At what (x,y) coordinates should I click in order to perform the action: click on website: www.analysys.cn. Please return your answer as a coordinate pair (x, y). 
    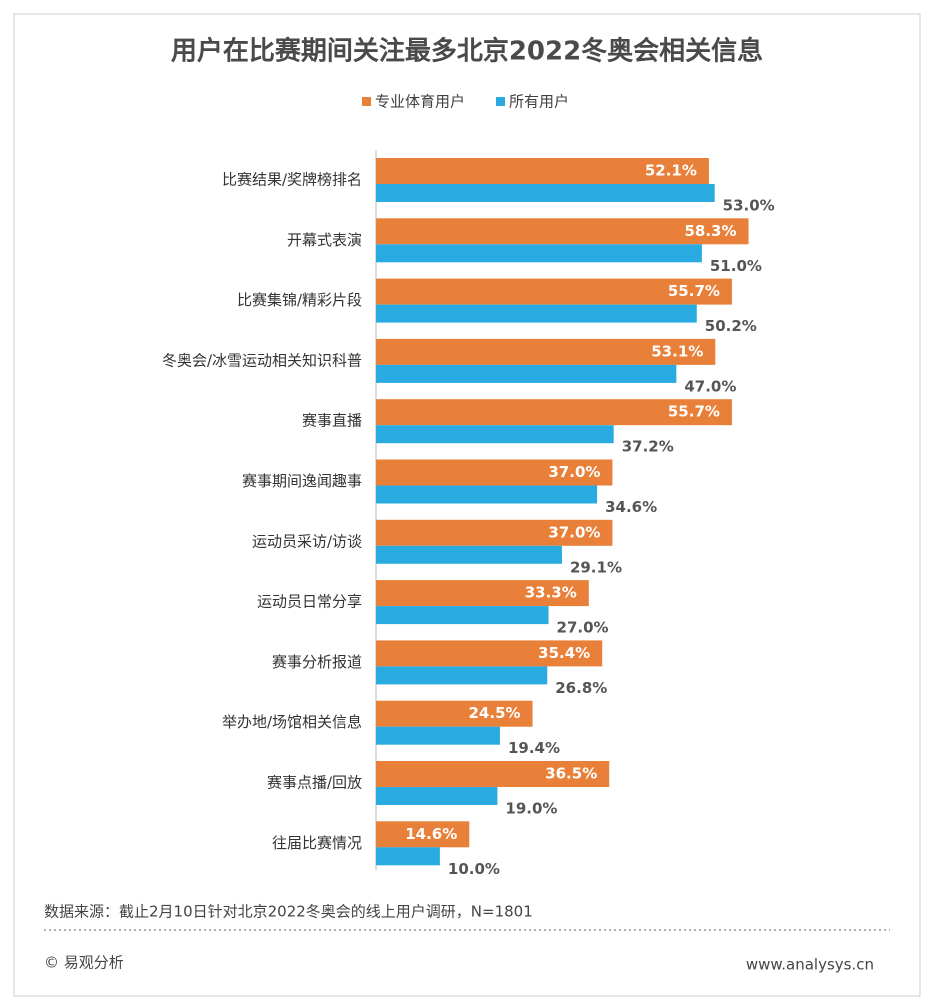
    Looking at the image, I should click on (810, 965).